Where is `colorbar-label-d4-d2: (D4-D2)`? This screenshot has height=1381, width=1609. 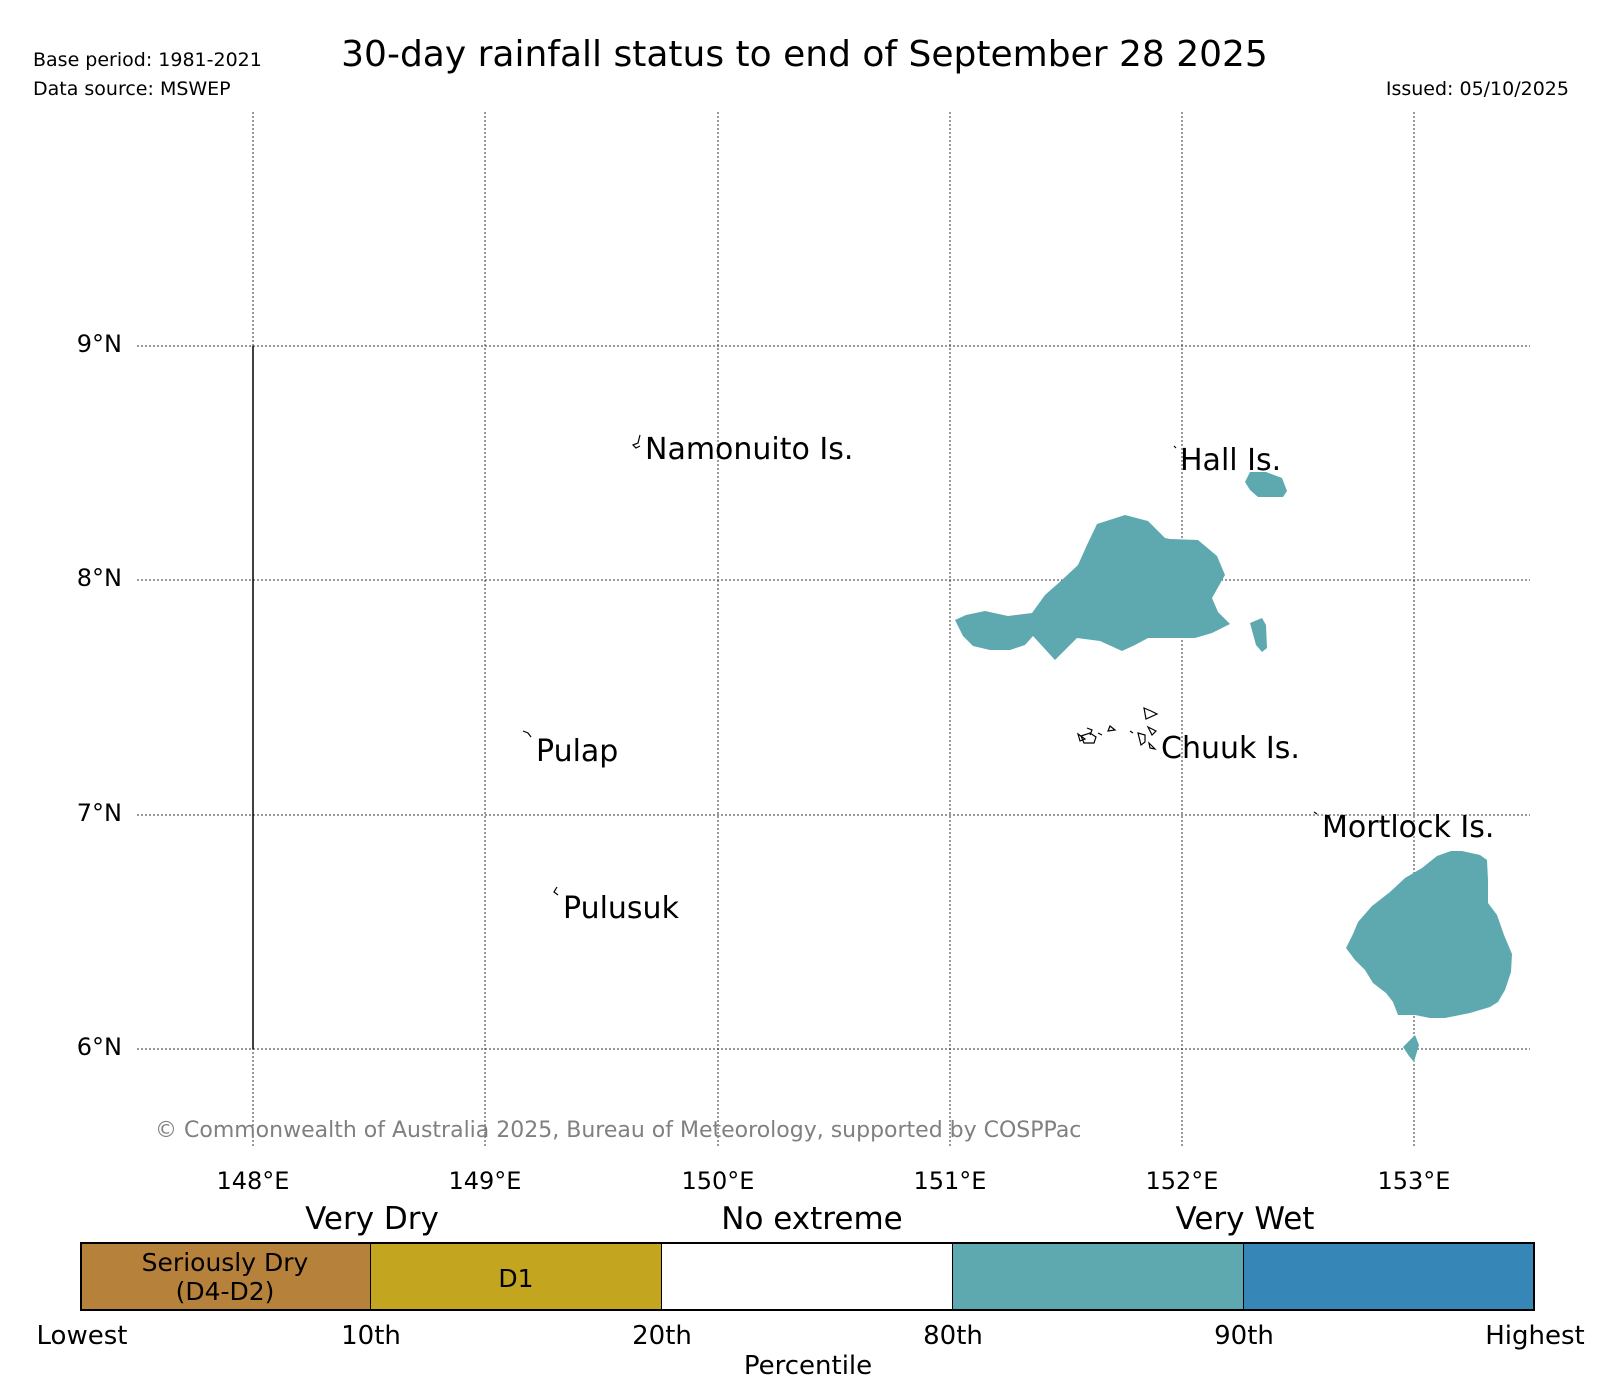
colorbar-label-d4-d2: (D4-D2) is located at coordinates (225, 1291).